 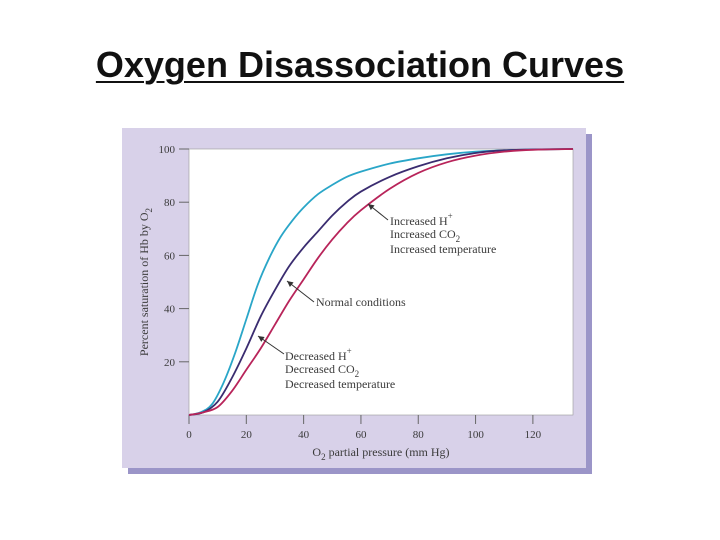 I want to click on y-tick-label: 60, so click(x=170, y=256).